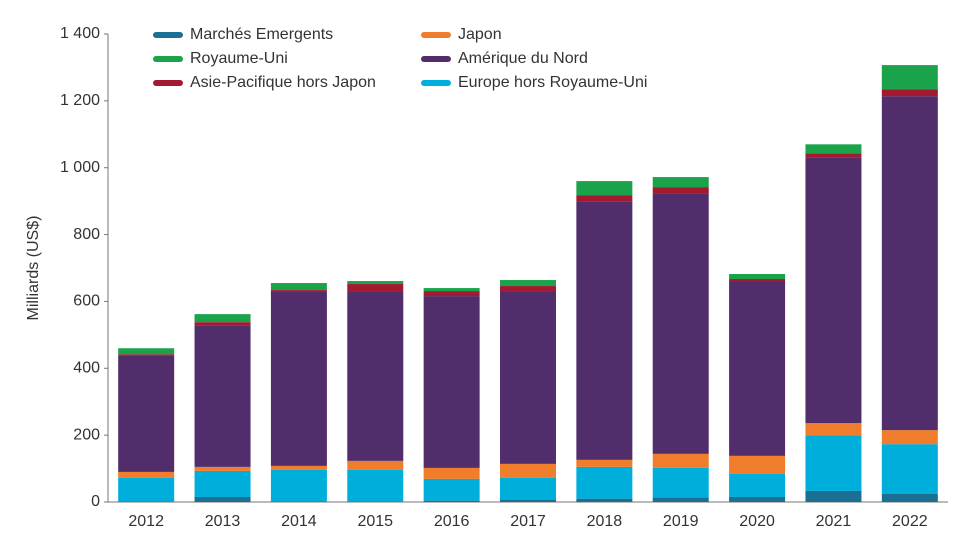 The width and height of the screenshot is (975, 543). Describe the element at coordinates (605, 521) in the screenshot. I see `x-tick-label: 2018` at that location.